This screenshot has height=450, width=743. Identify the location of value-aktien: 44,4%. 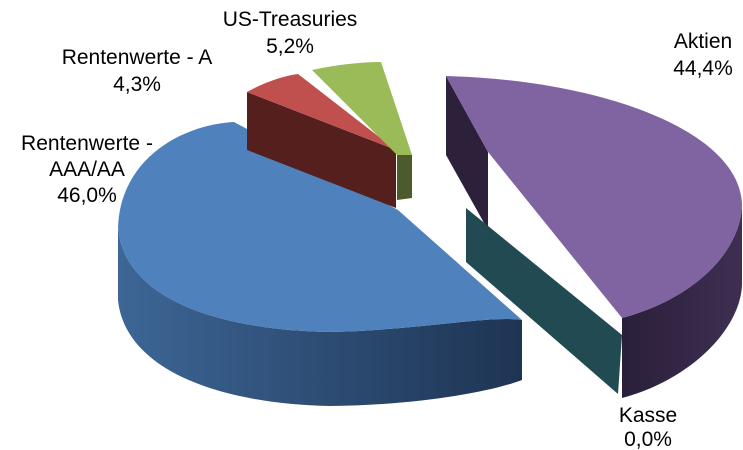
(703, 68).